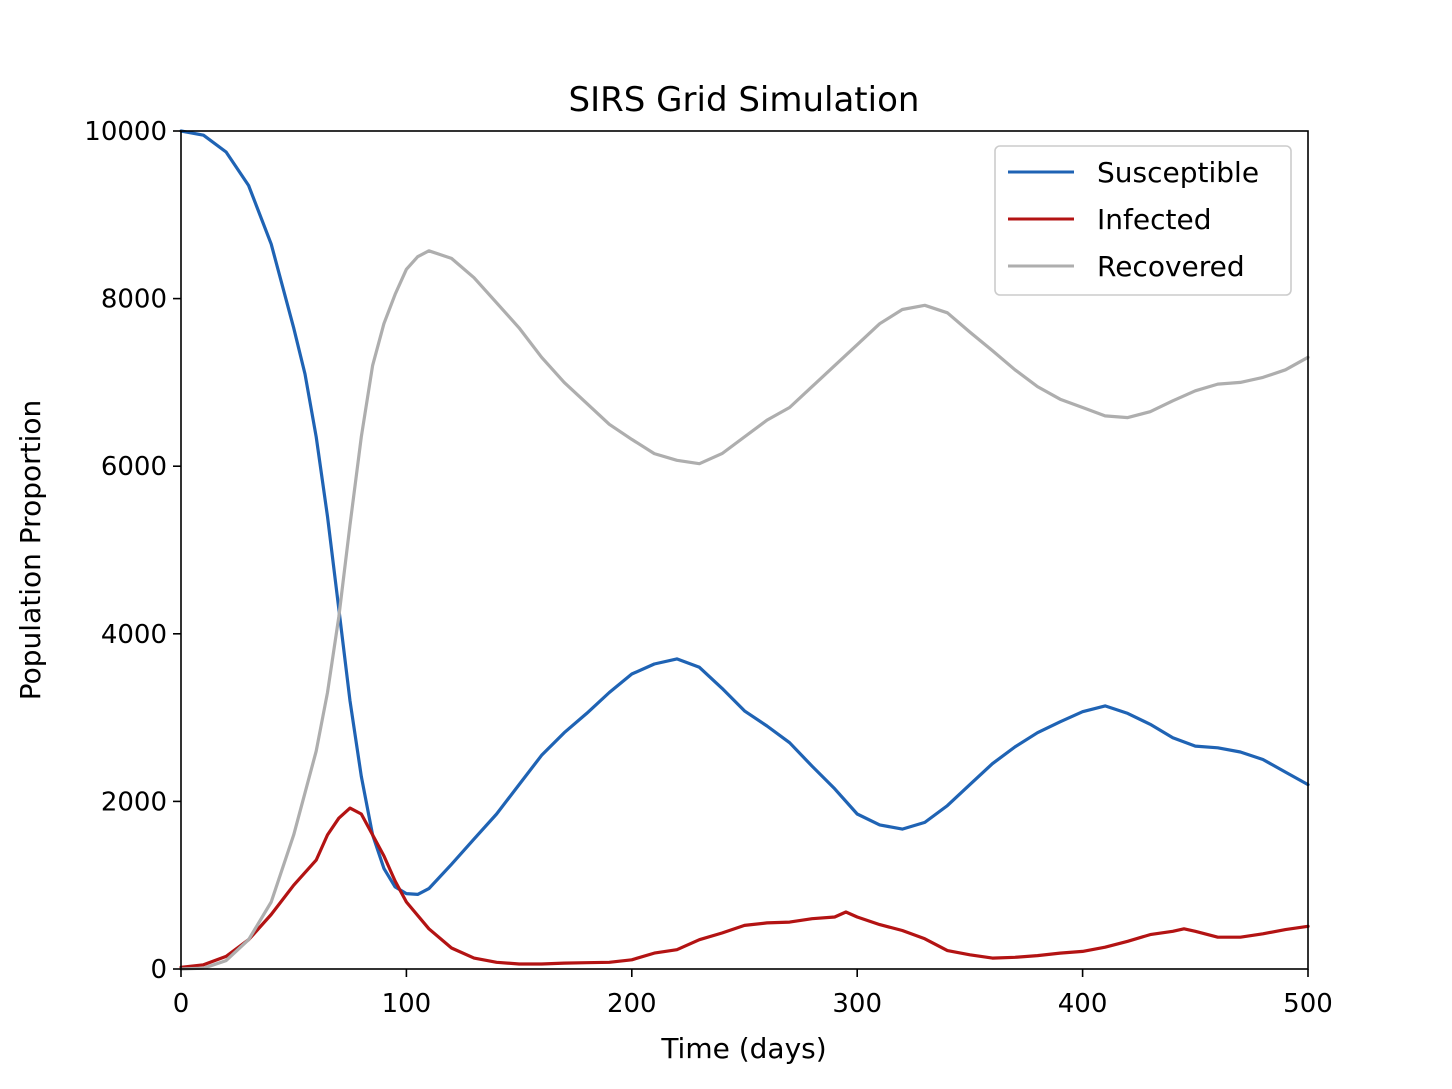 The width and height of the screenshot is (1452, 1089). I want to click on series-line-infected, so click(744, 887).